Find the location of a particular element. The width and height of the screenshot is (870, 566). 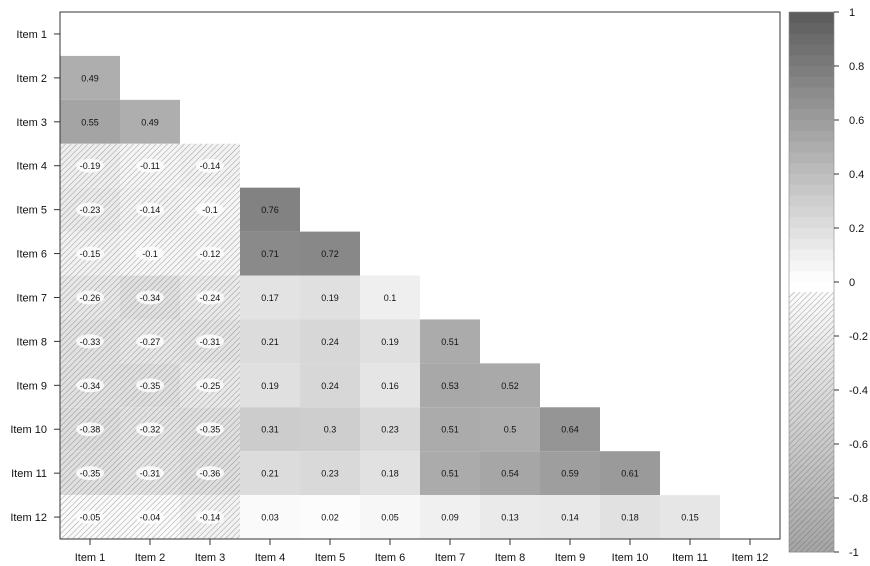

x-tick-label: Item 9 is located at coordinates (570, 558).